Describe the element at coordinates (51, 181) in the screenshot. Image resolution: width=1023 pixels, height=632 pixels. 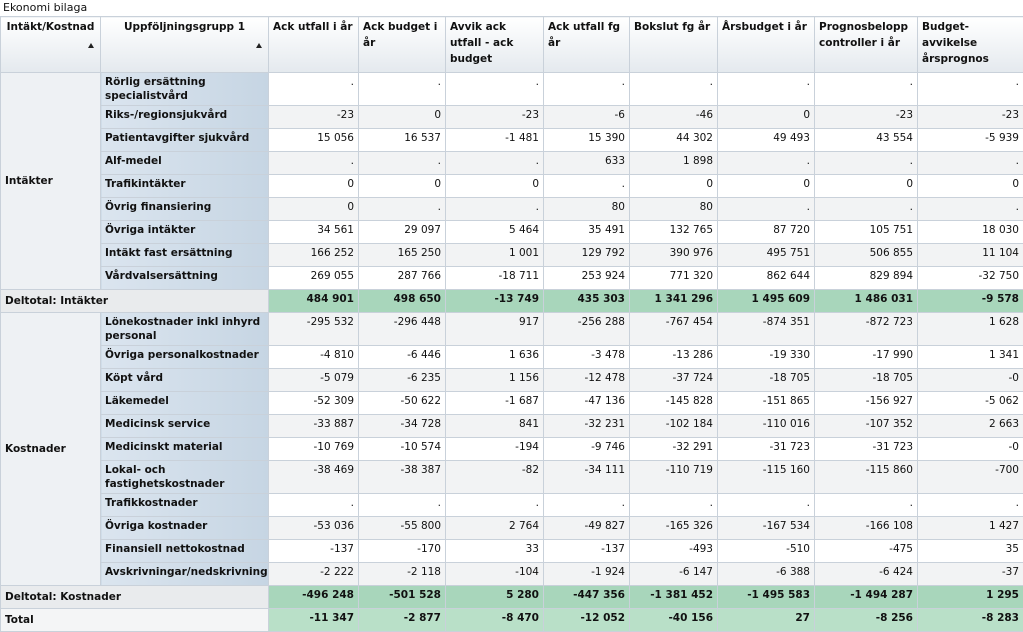
I see `group-label: Intäkter` at that location.